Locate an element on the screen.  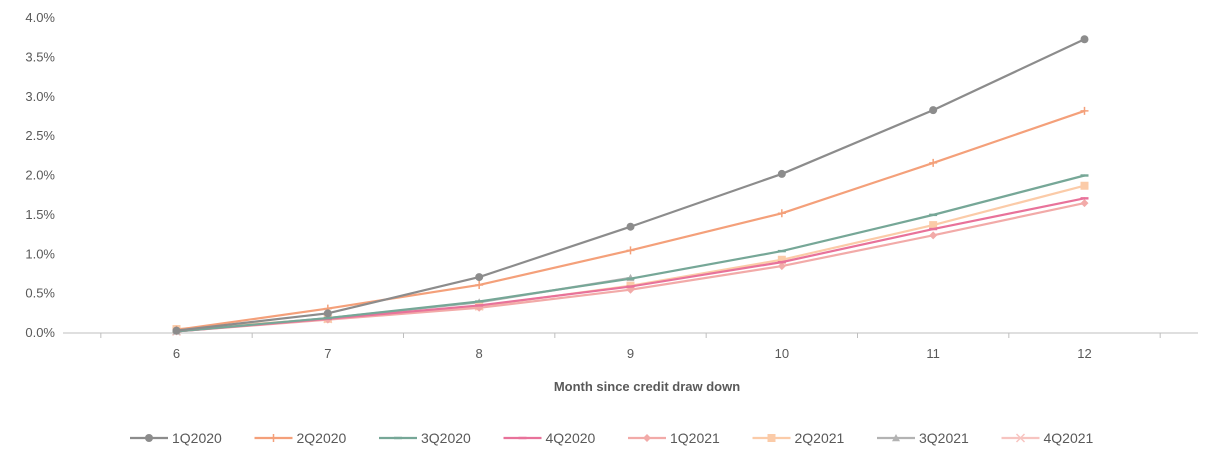
legend-item: 3Q2021 is located at coordinates (923, 438).